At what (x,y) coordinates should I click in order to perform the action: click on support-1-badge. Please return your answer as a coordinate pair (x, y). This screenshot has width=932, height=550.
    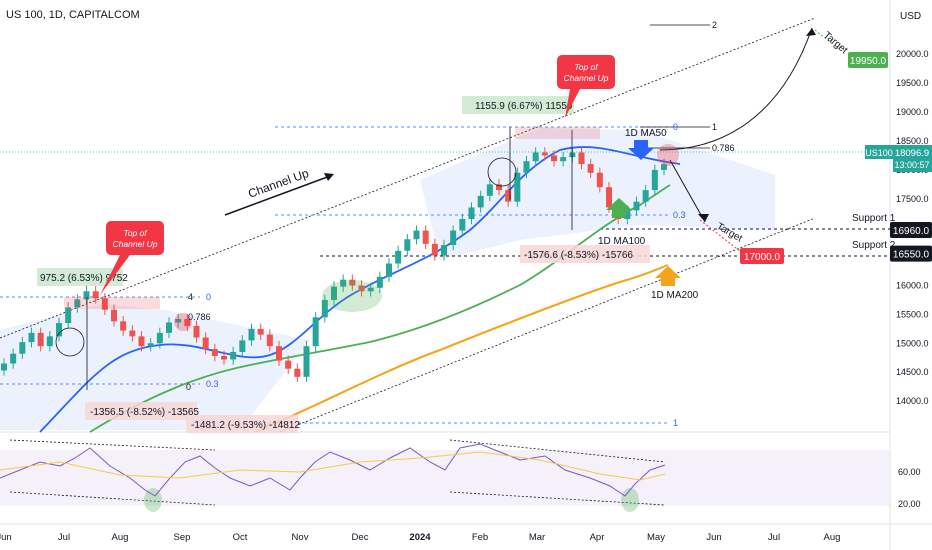
    Looking at the image, I should click on (911, 229).